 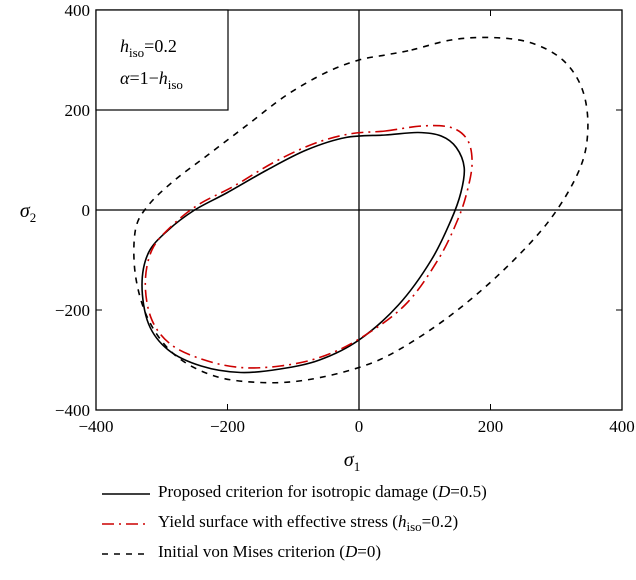 What do you see at coordinates (148, 48) in the screenshot?
I see `annotation-line-1: hiso=0.2` at bounding box center [148, 48].